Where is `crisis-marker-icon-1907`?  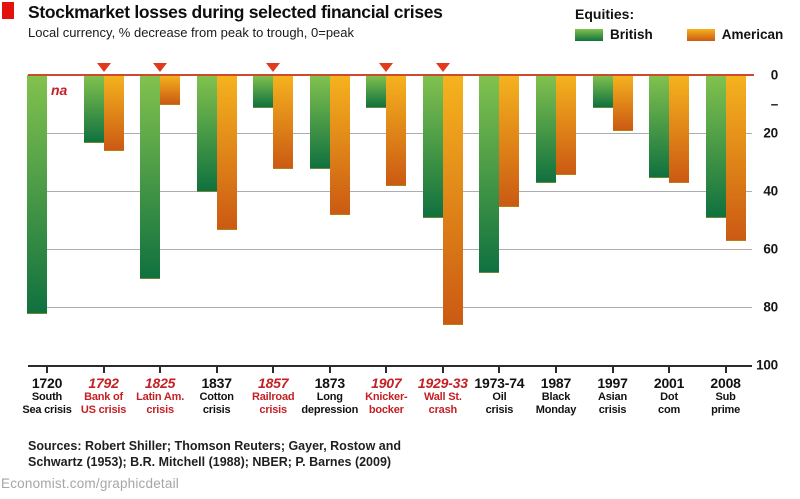
crisis-marker-icon-1907 is located at coordinates (386, 67).